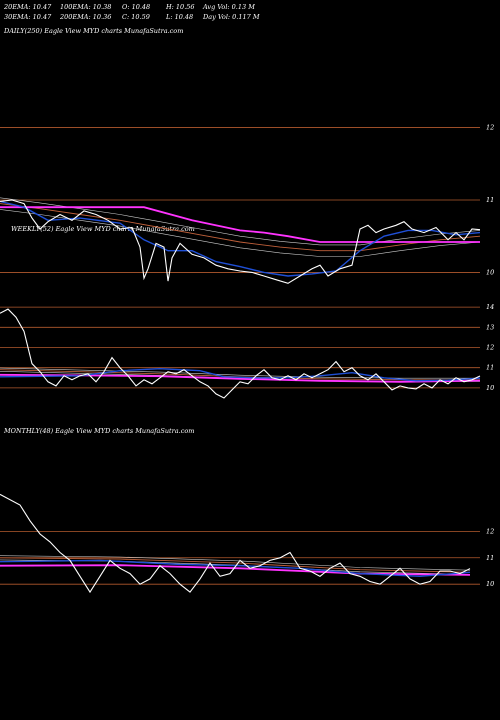  Describe the element at coordinates (180, 17) in the screenshot. I see `low-label: L: 10.48` at that location.